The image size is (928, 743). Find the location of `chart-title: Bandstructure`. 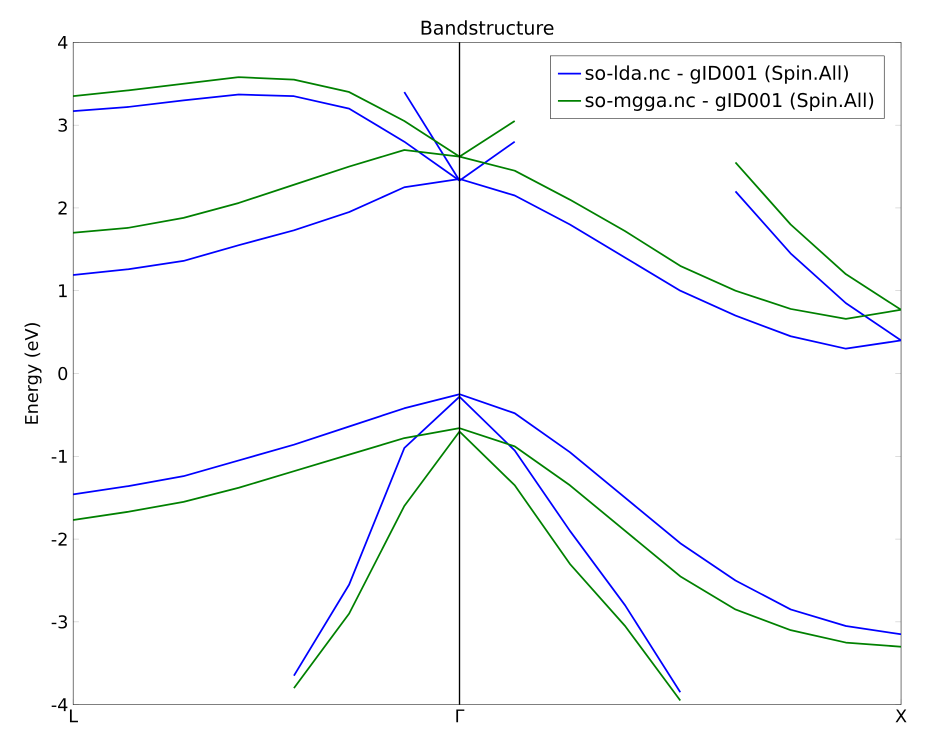

chart-title: Bandstructure is located at coordinates (488, 27).